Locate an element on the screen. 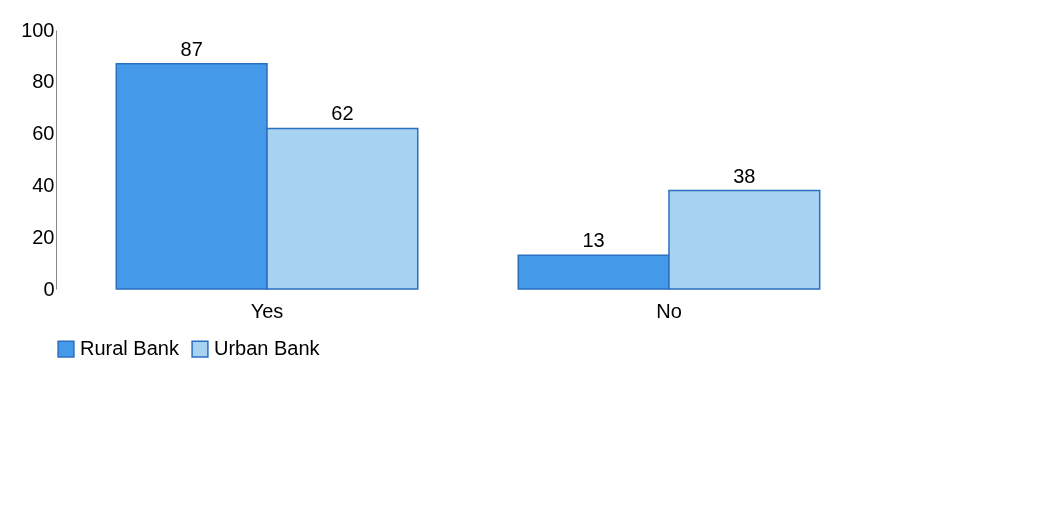 The height and width of the screenshot is (529, 1053). data-label: 13 is located at coordinates (593, 240).